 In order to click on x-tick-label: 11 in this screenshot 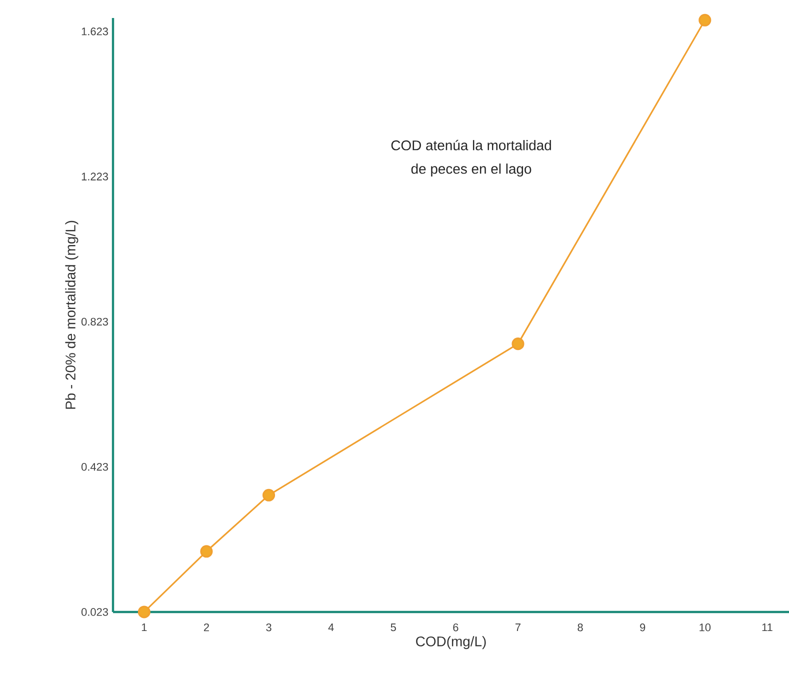, I will do `click(767, 628)`.